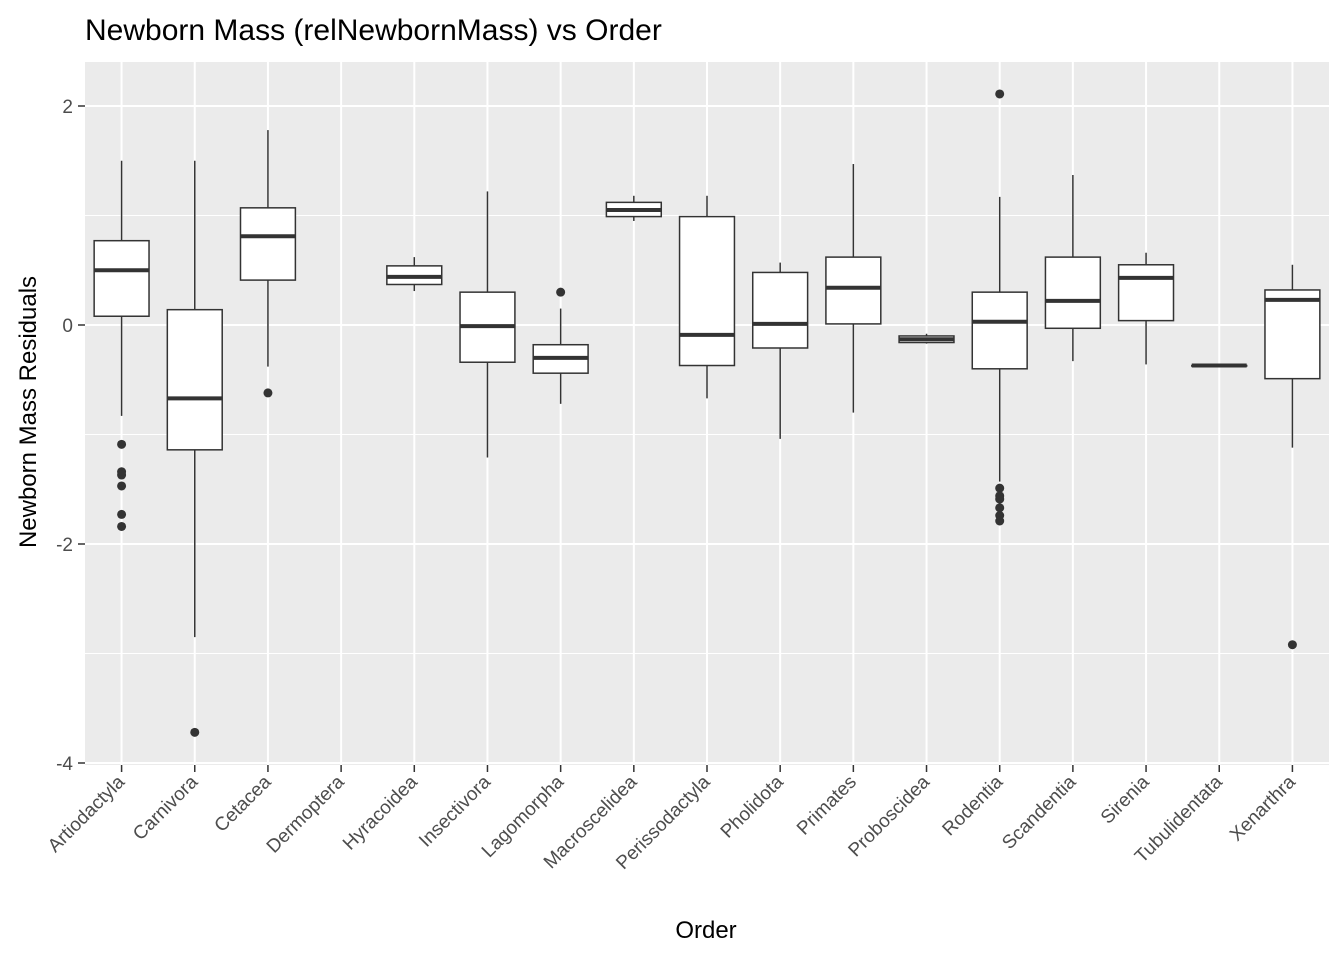  What do you see at coordinates (827, 806) in the screenshot?
I see `x-tick-label: Primates` at bounding box center [827, 806].